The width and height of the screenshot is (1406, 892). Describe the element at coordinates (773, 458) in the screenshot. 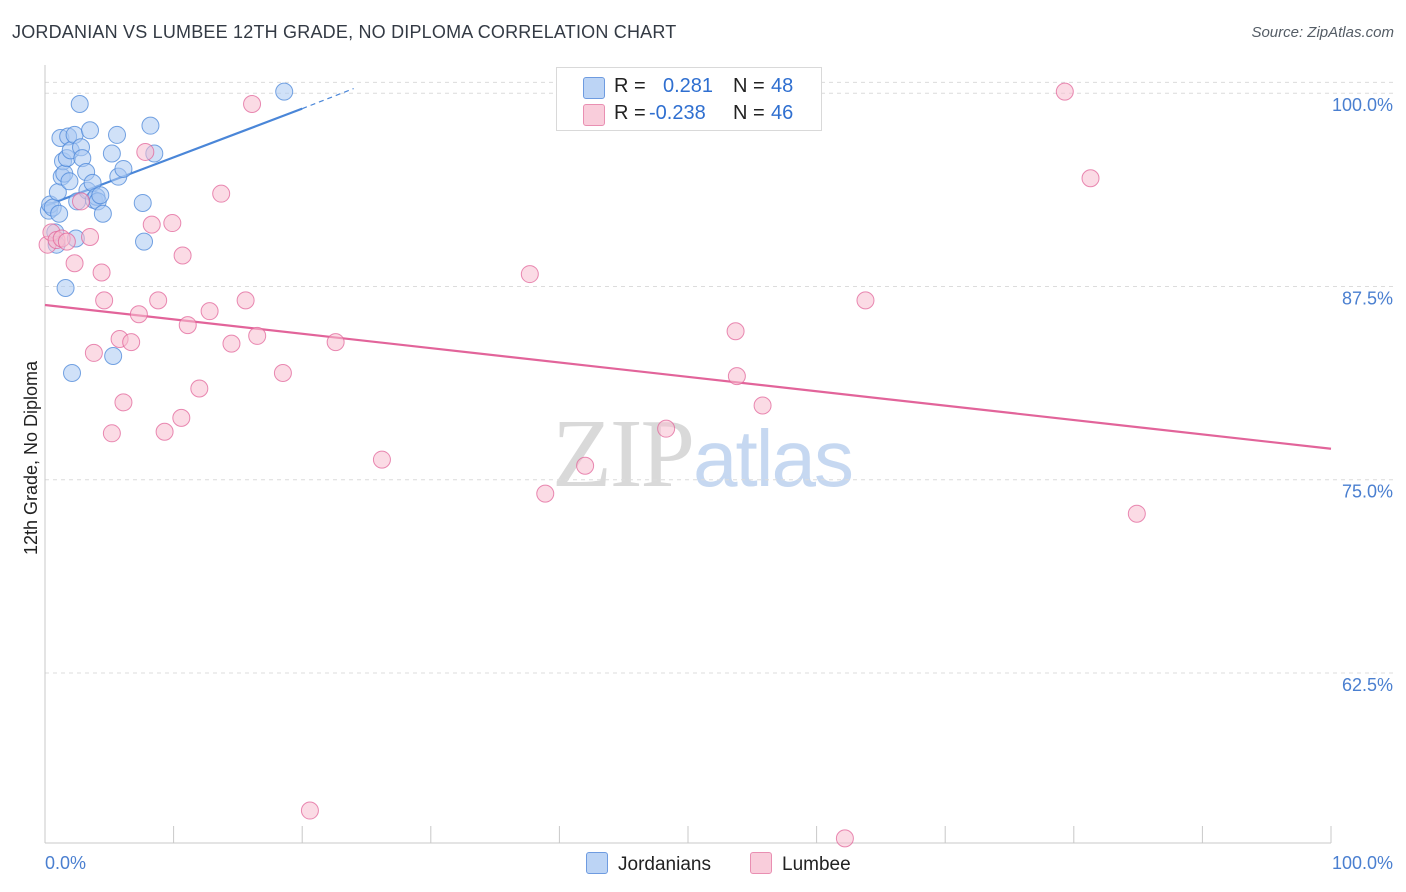

I see `watermark-atlas: atlas` at that location.